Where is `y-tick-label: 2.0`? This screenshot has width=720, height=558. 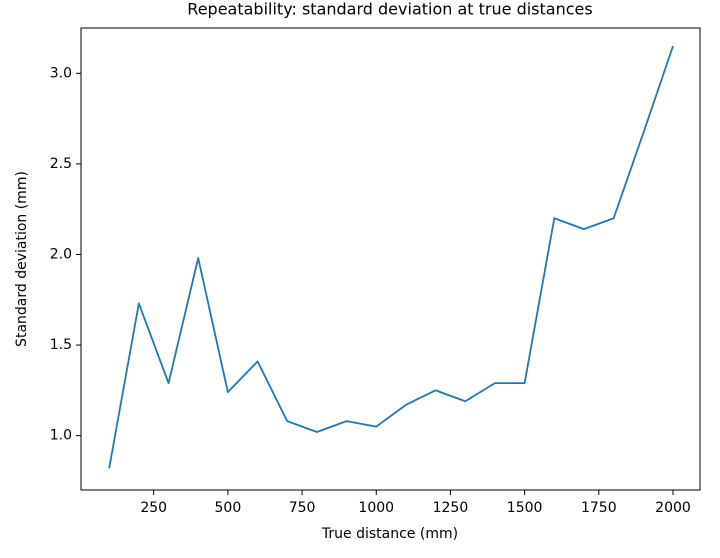
y-tick-label: 2.0 is located at coordinates (61, 254).